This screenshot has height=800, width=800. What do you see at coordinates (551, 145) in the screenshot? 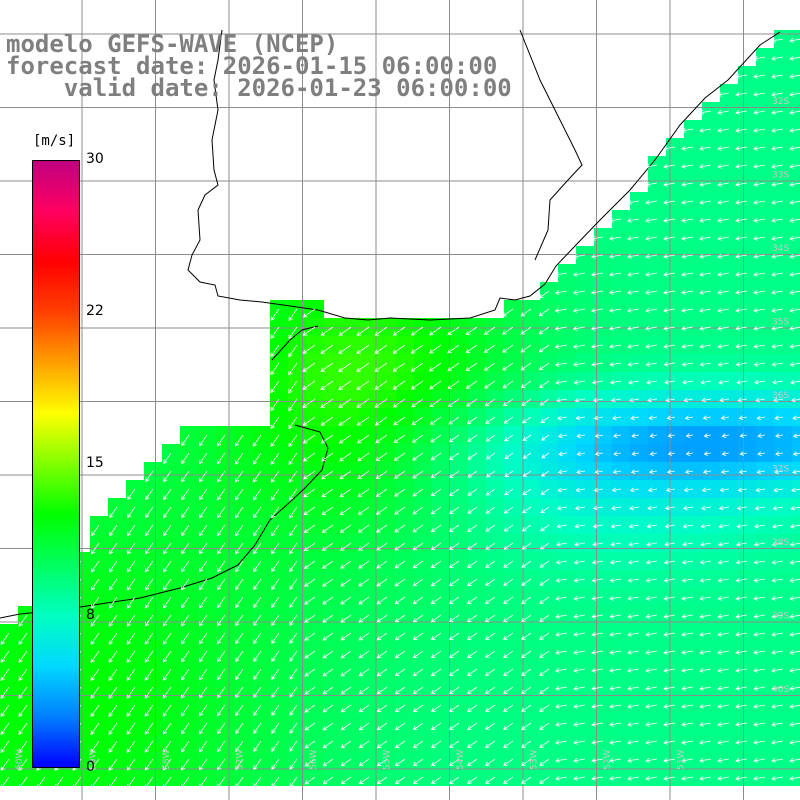
I see `coastline-interior` at bounding box center [551, 145].